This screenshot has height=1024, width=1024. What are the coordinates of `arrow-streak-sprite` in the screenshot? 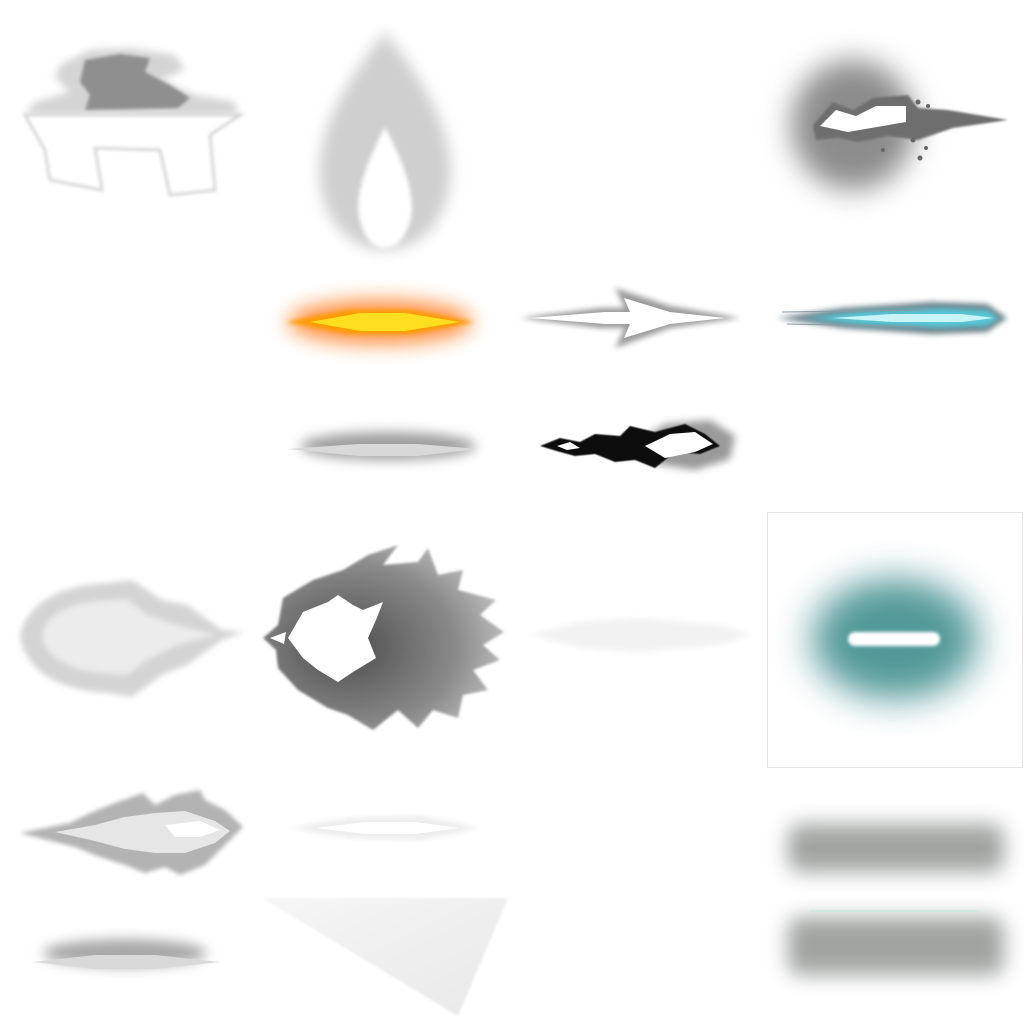 It's located at (630, 318).